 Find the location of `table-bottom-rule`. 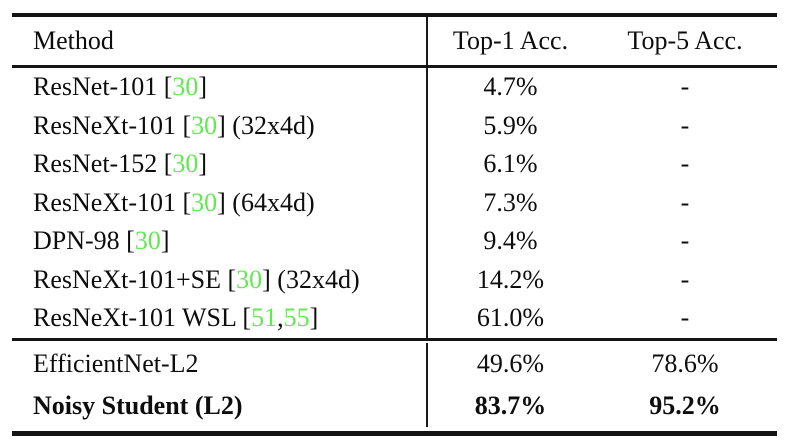

table-bottom-rule is located at coordinates (394, 433).